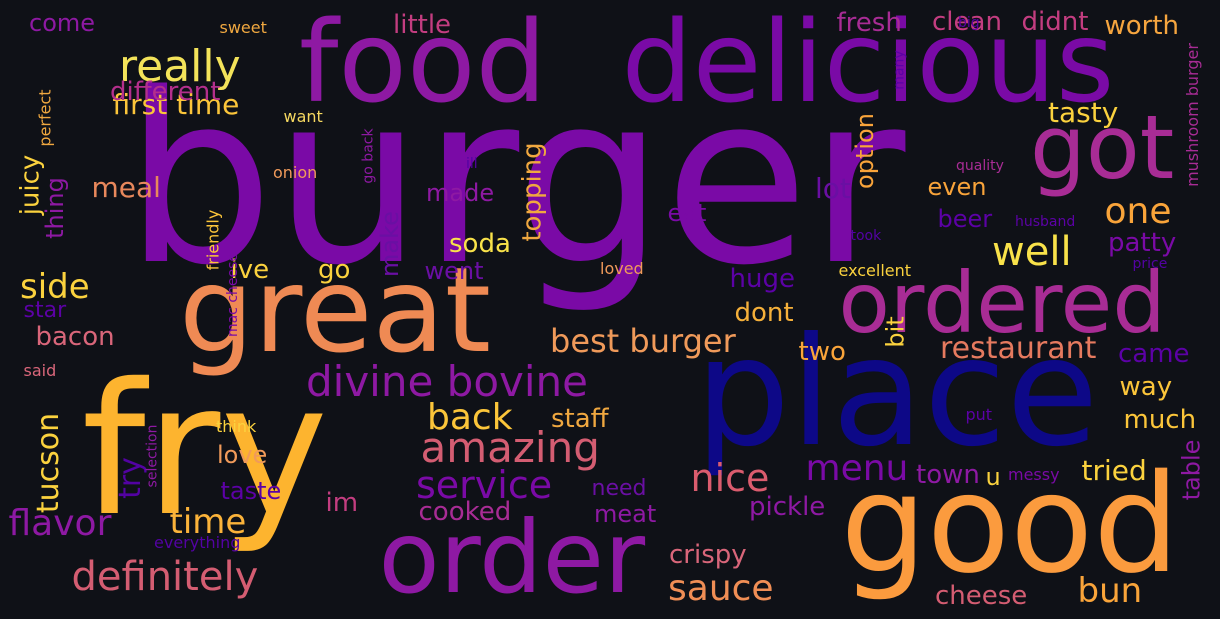  I want to click on word-much: much, so click(1160, 420).